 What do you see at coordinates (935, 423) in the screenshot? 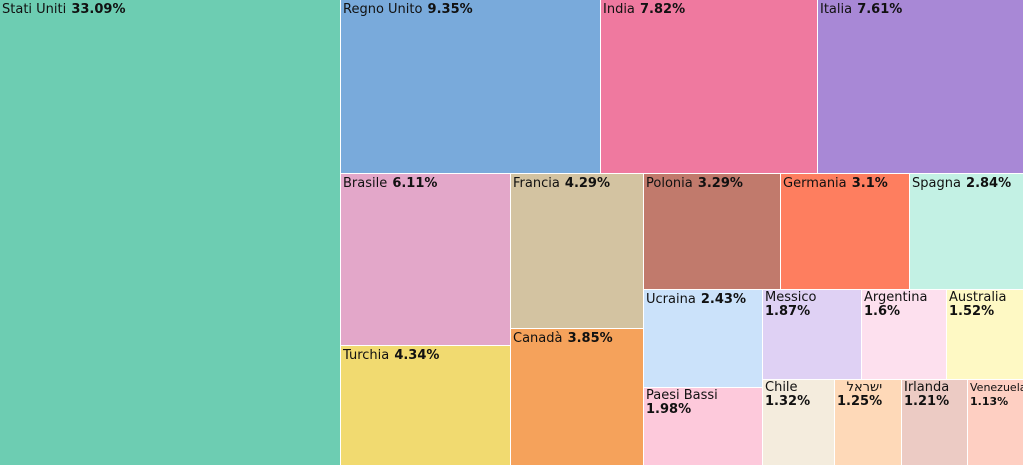
I see `treemap-tile: Irlanda 1.21%` at bounding box center [935, 423].